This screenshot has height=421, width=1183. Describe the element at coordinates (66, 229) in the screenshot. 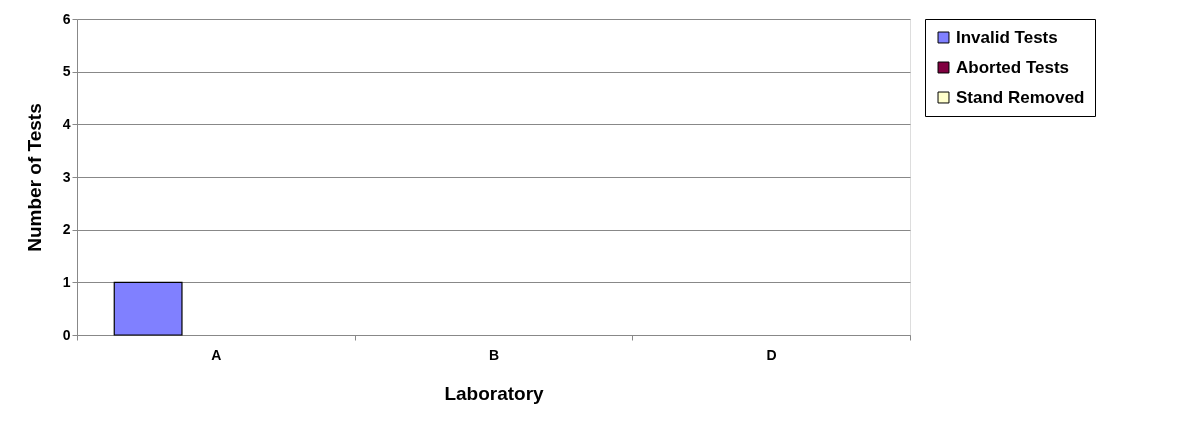

I see `y-tick-label: 2` at that location.